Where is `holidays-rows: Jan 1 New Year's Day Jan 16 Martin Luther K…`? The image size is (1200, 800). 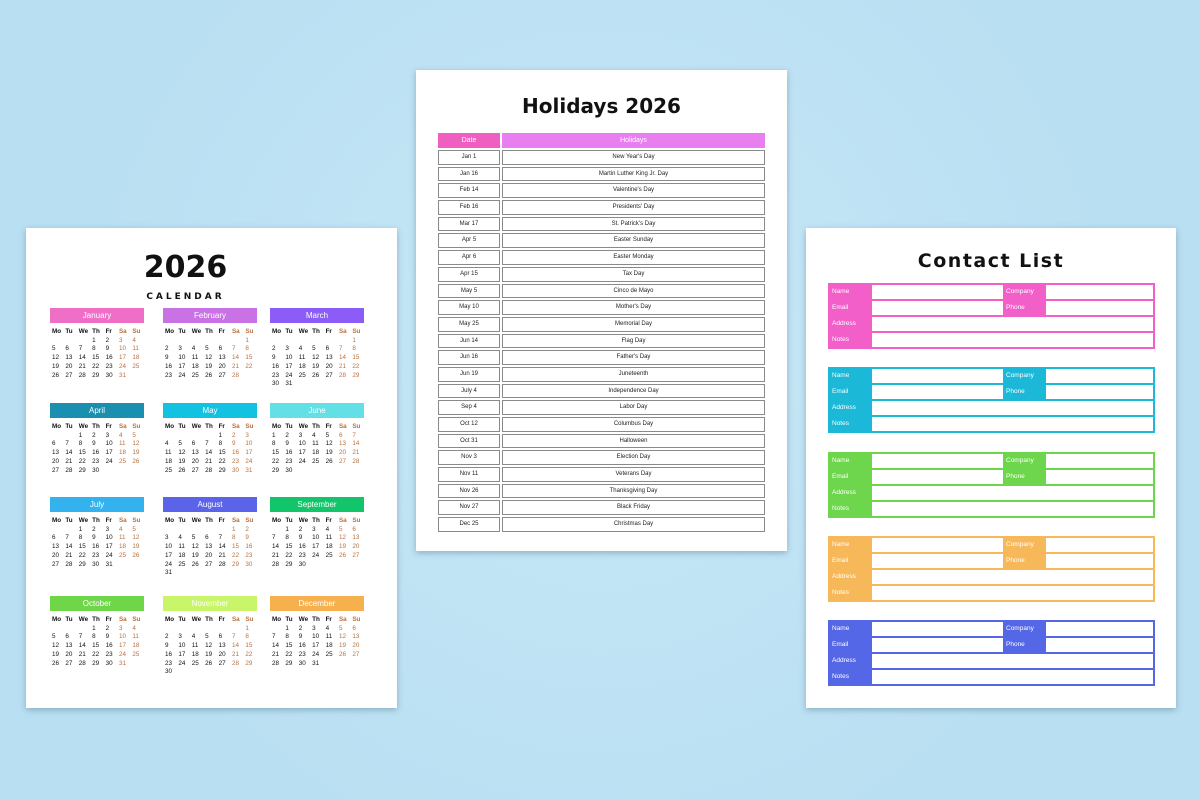
holidays-rows: Jan 1 New Year's Day Jan 16 Martin Luther K… is located at coordinates (601, 341).